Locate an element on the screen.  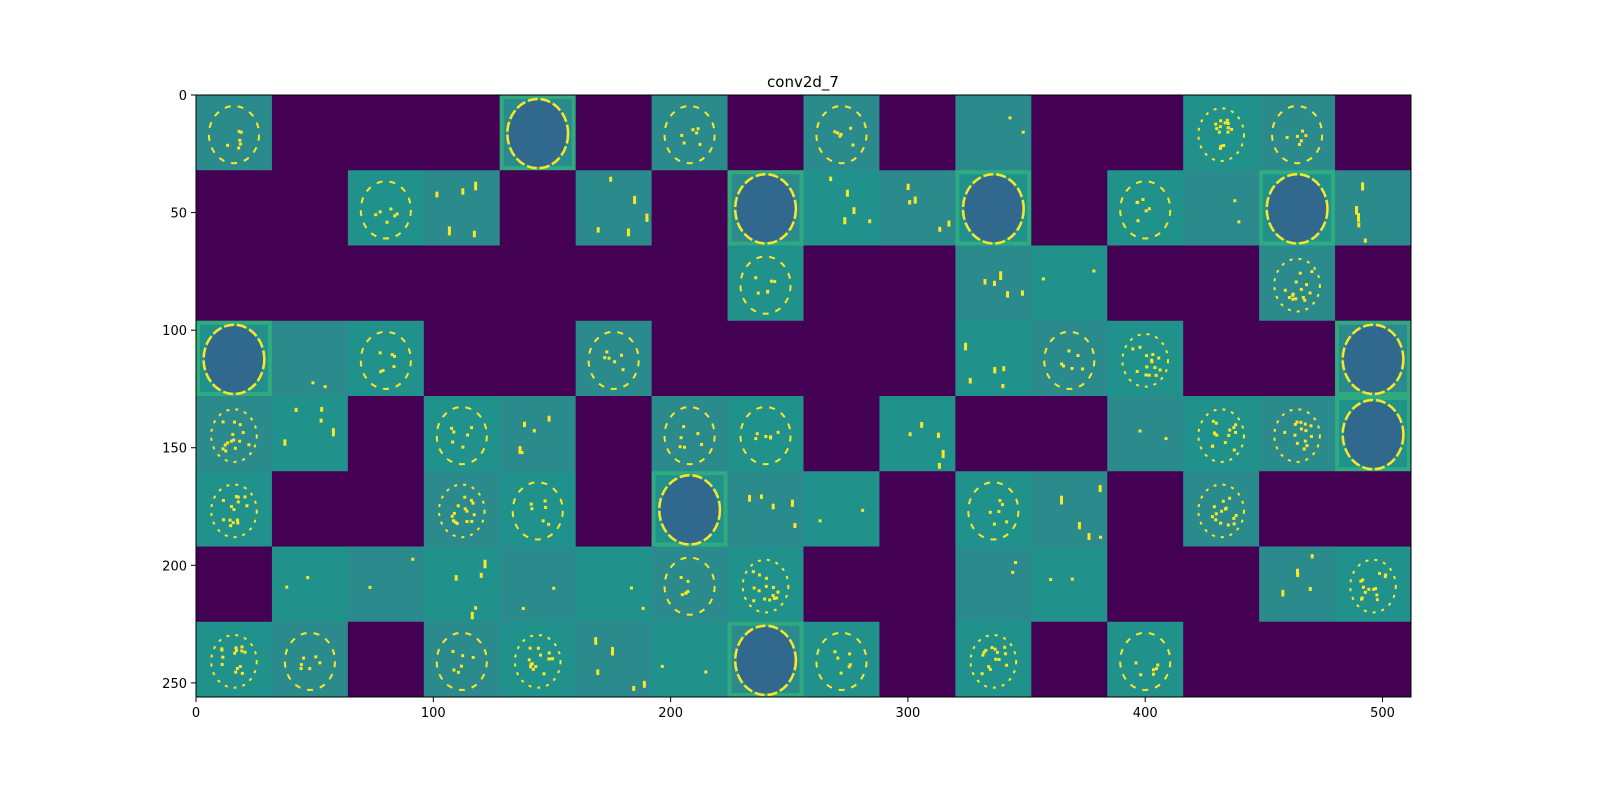
y-tick-label: 0 is located at coordinates (183, 96).